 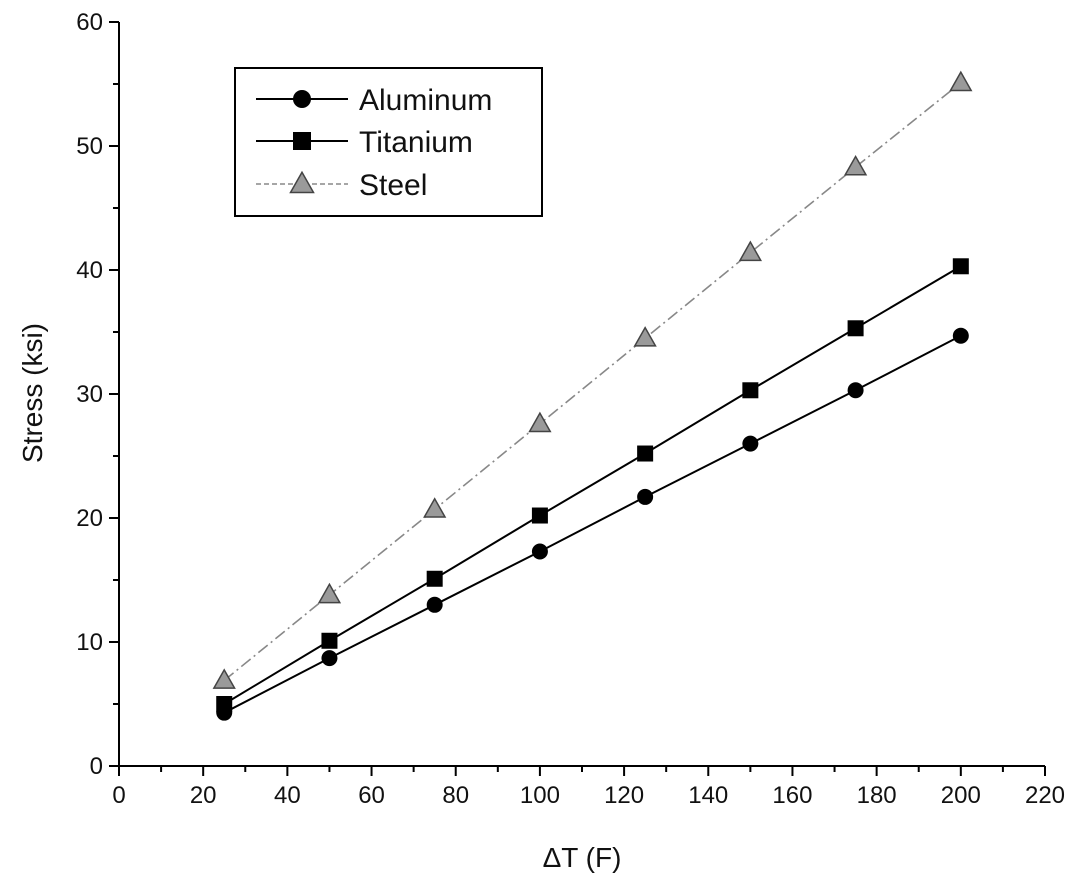 I want to click on x-tick-label: 20, so click(x=203, y=795).